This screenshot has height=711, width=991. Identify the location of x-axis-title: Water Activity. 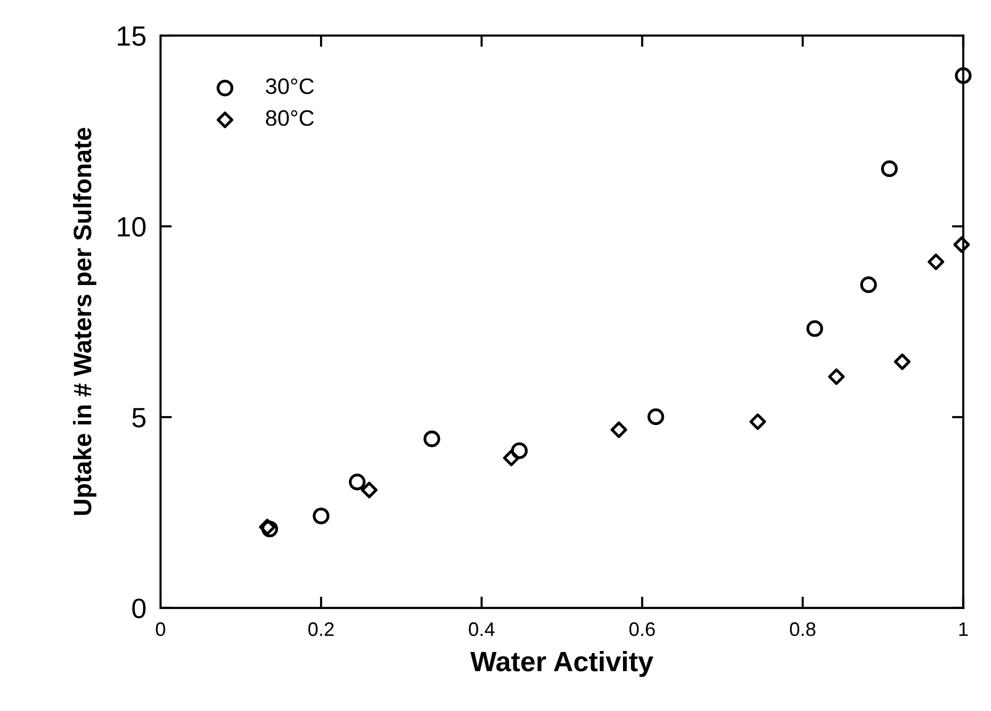
(562, 664).